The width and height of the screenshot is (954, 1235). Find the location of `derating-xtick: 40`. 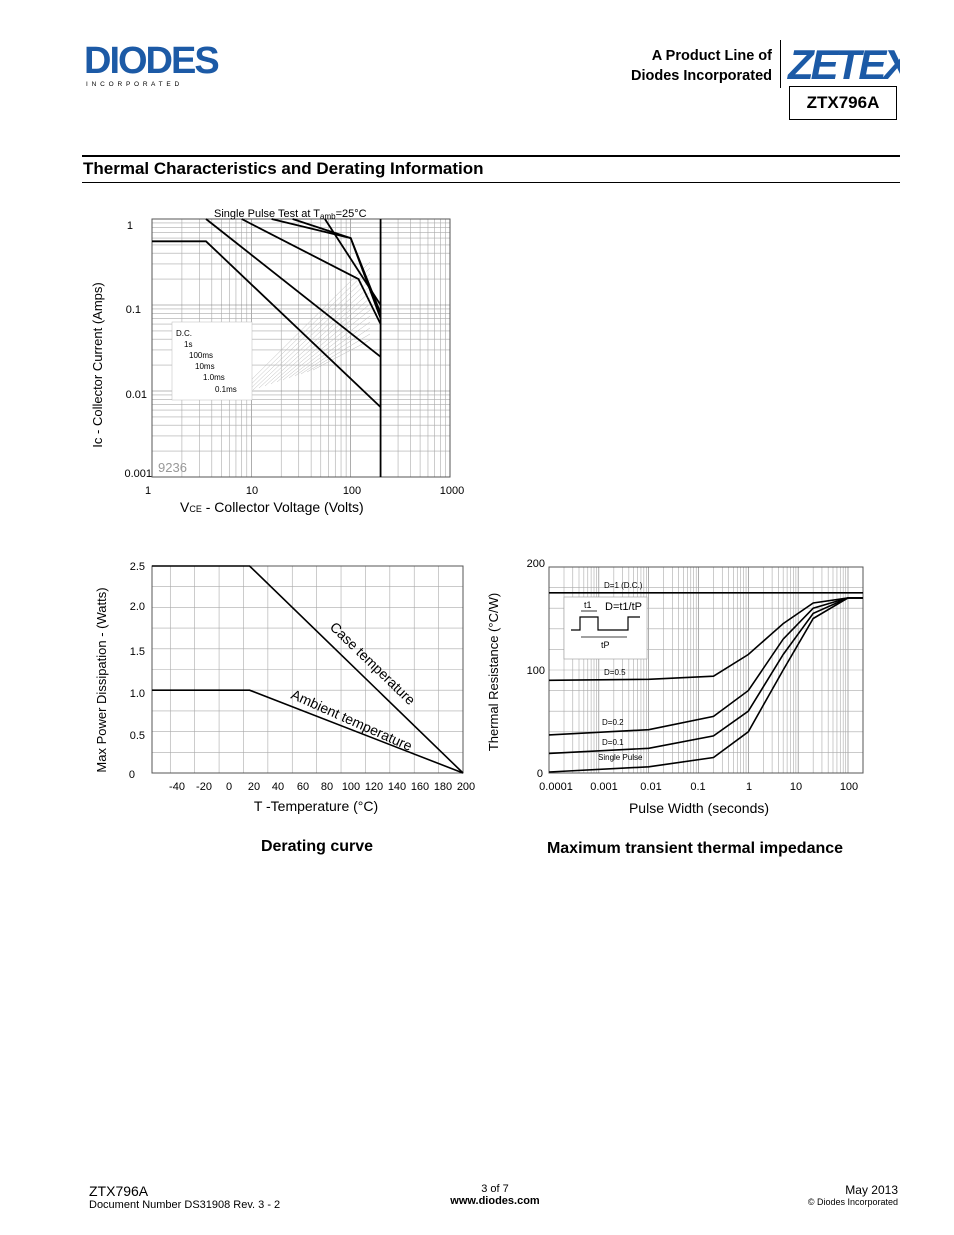

derating-xtick: 40 is located at coordinates (278, 787).